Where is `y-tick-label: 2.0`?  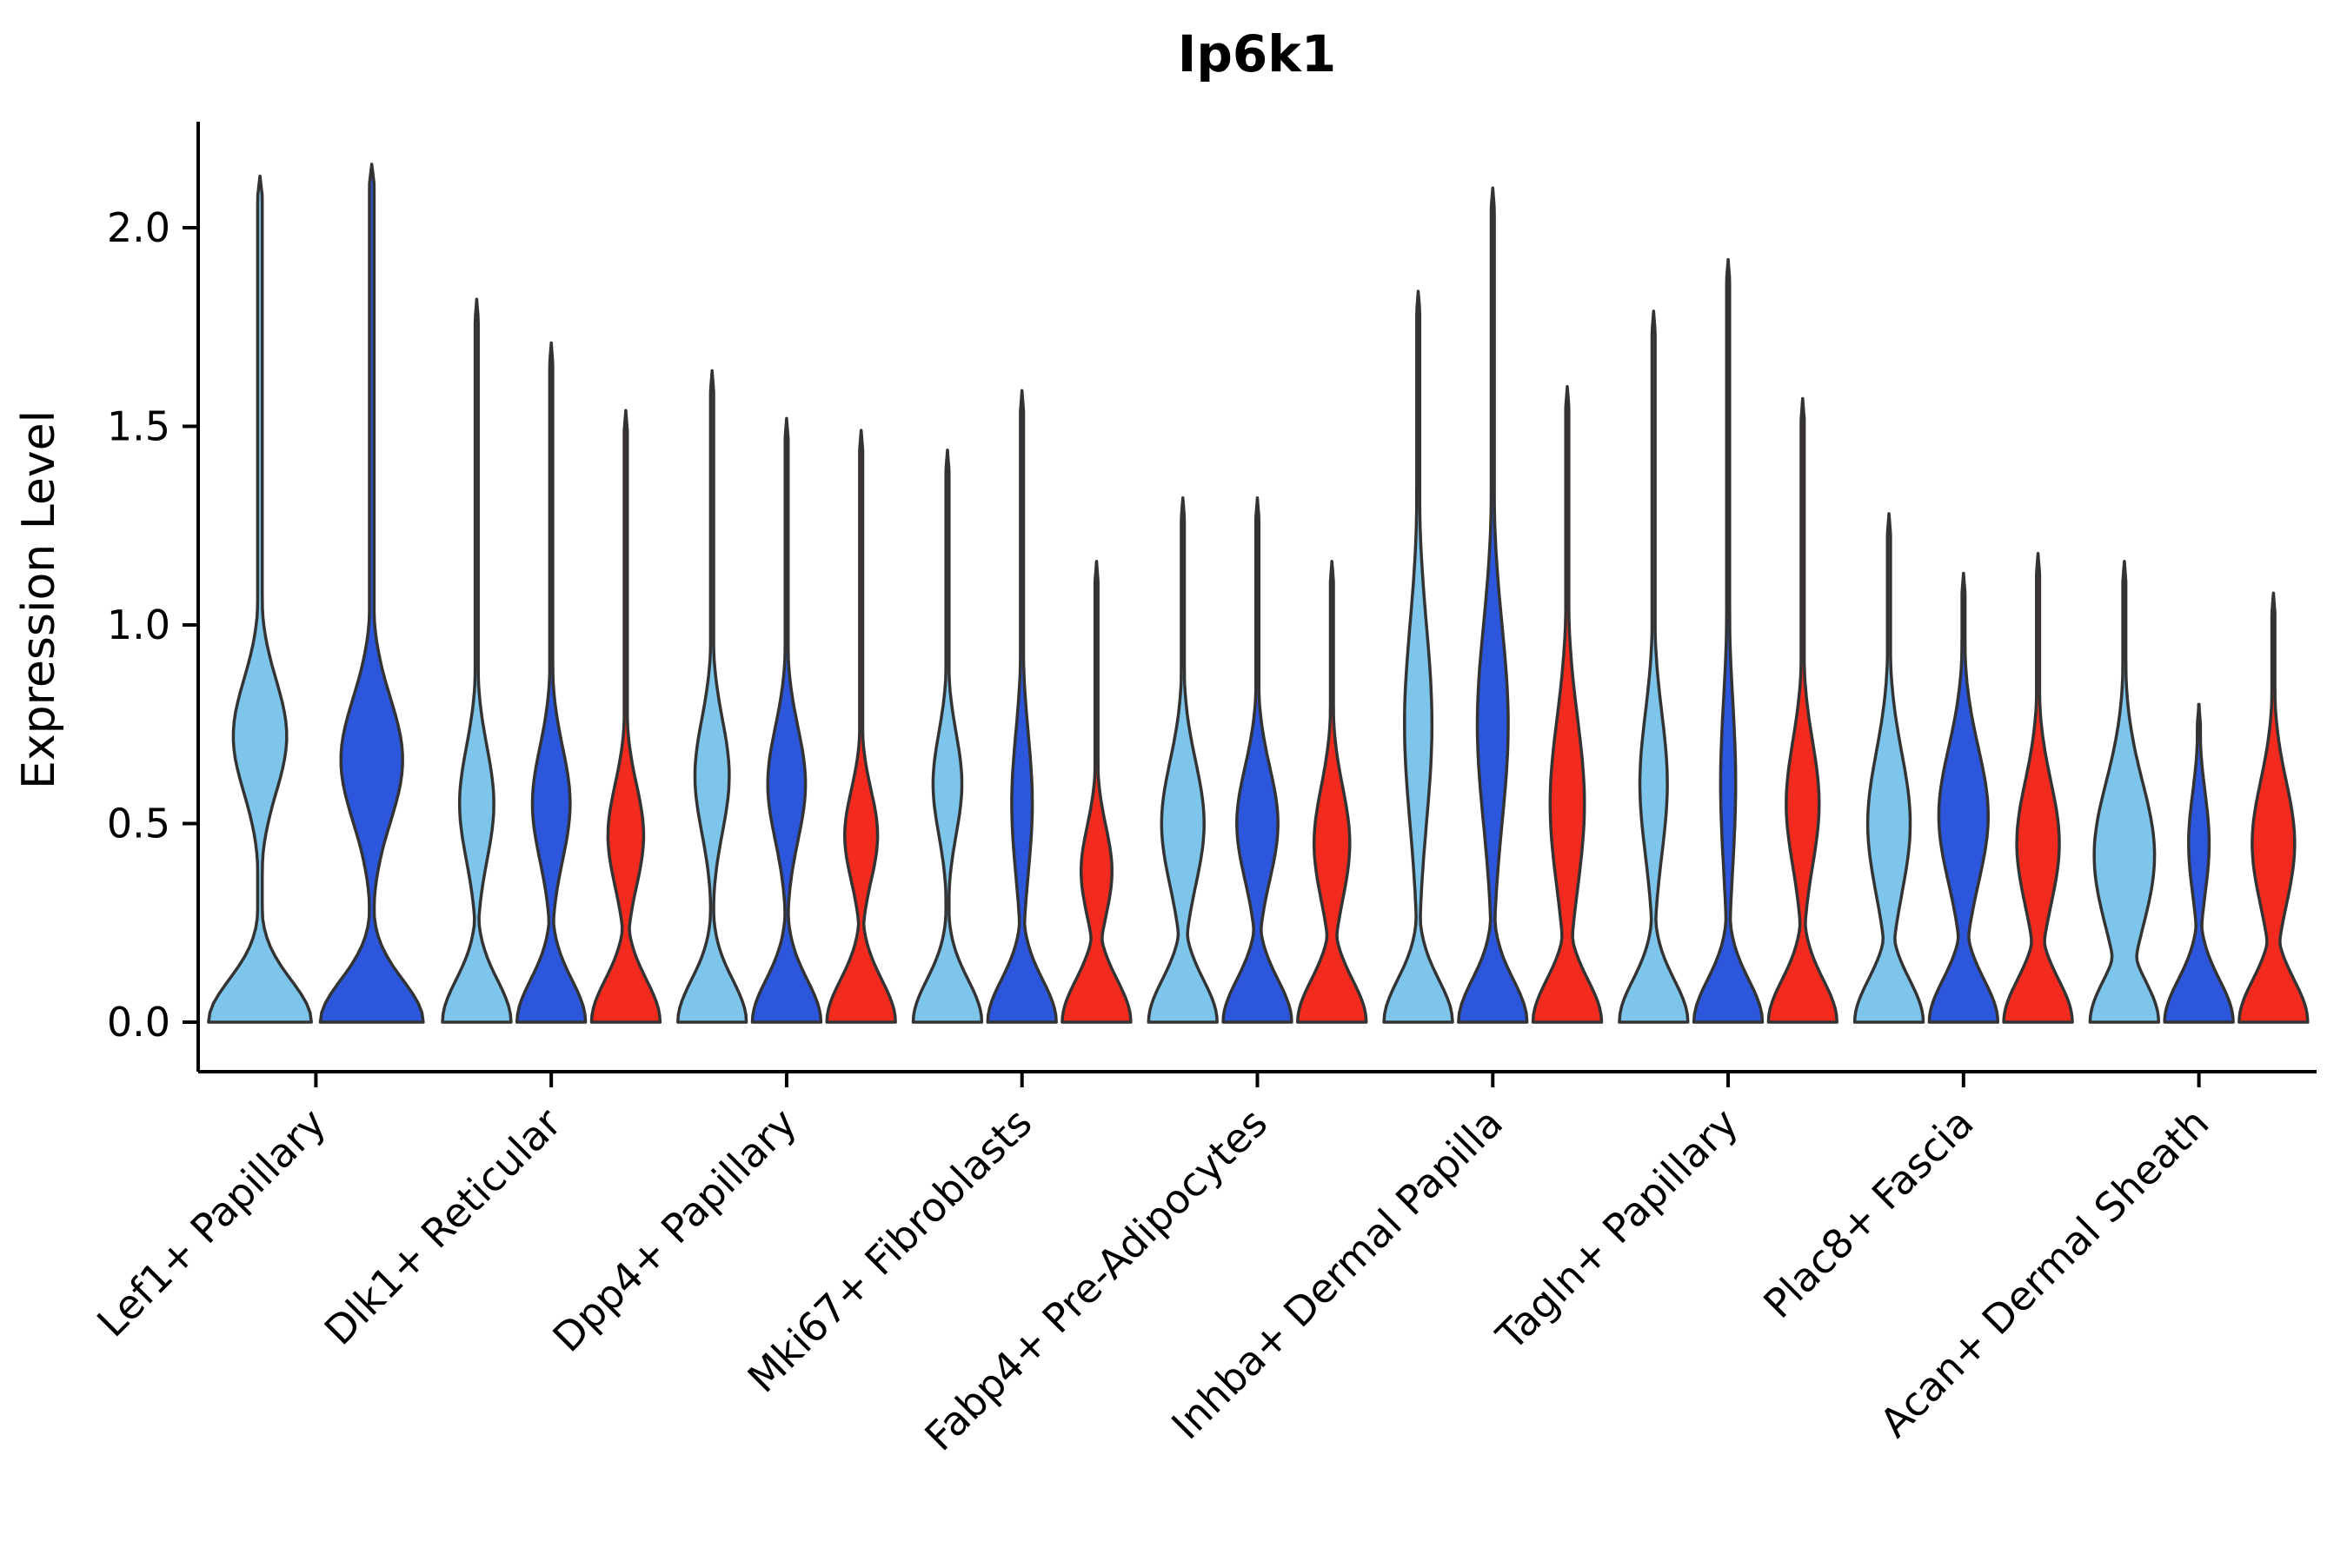
y-tick-label: 2.0 is located at coordinates (139, 227).